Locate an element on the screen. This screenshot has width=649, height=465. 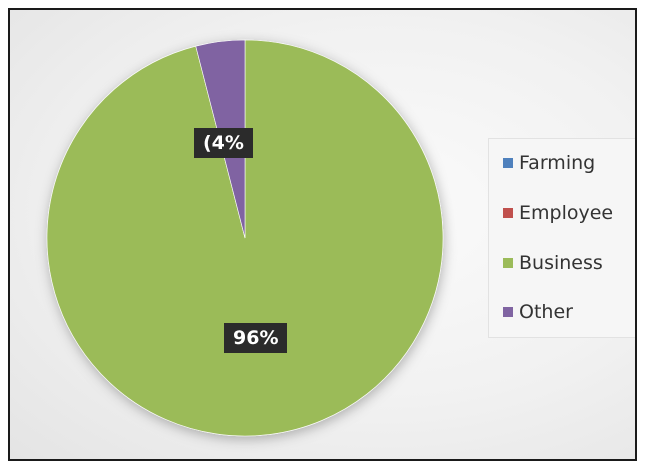
data-label-other: (4% is located at coordinates (223, 143).